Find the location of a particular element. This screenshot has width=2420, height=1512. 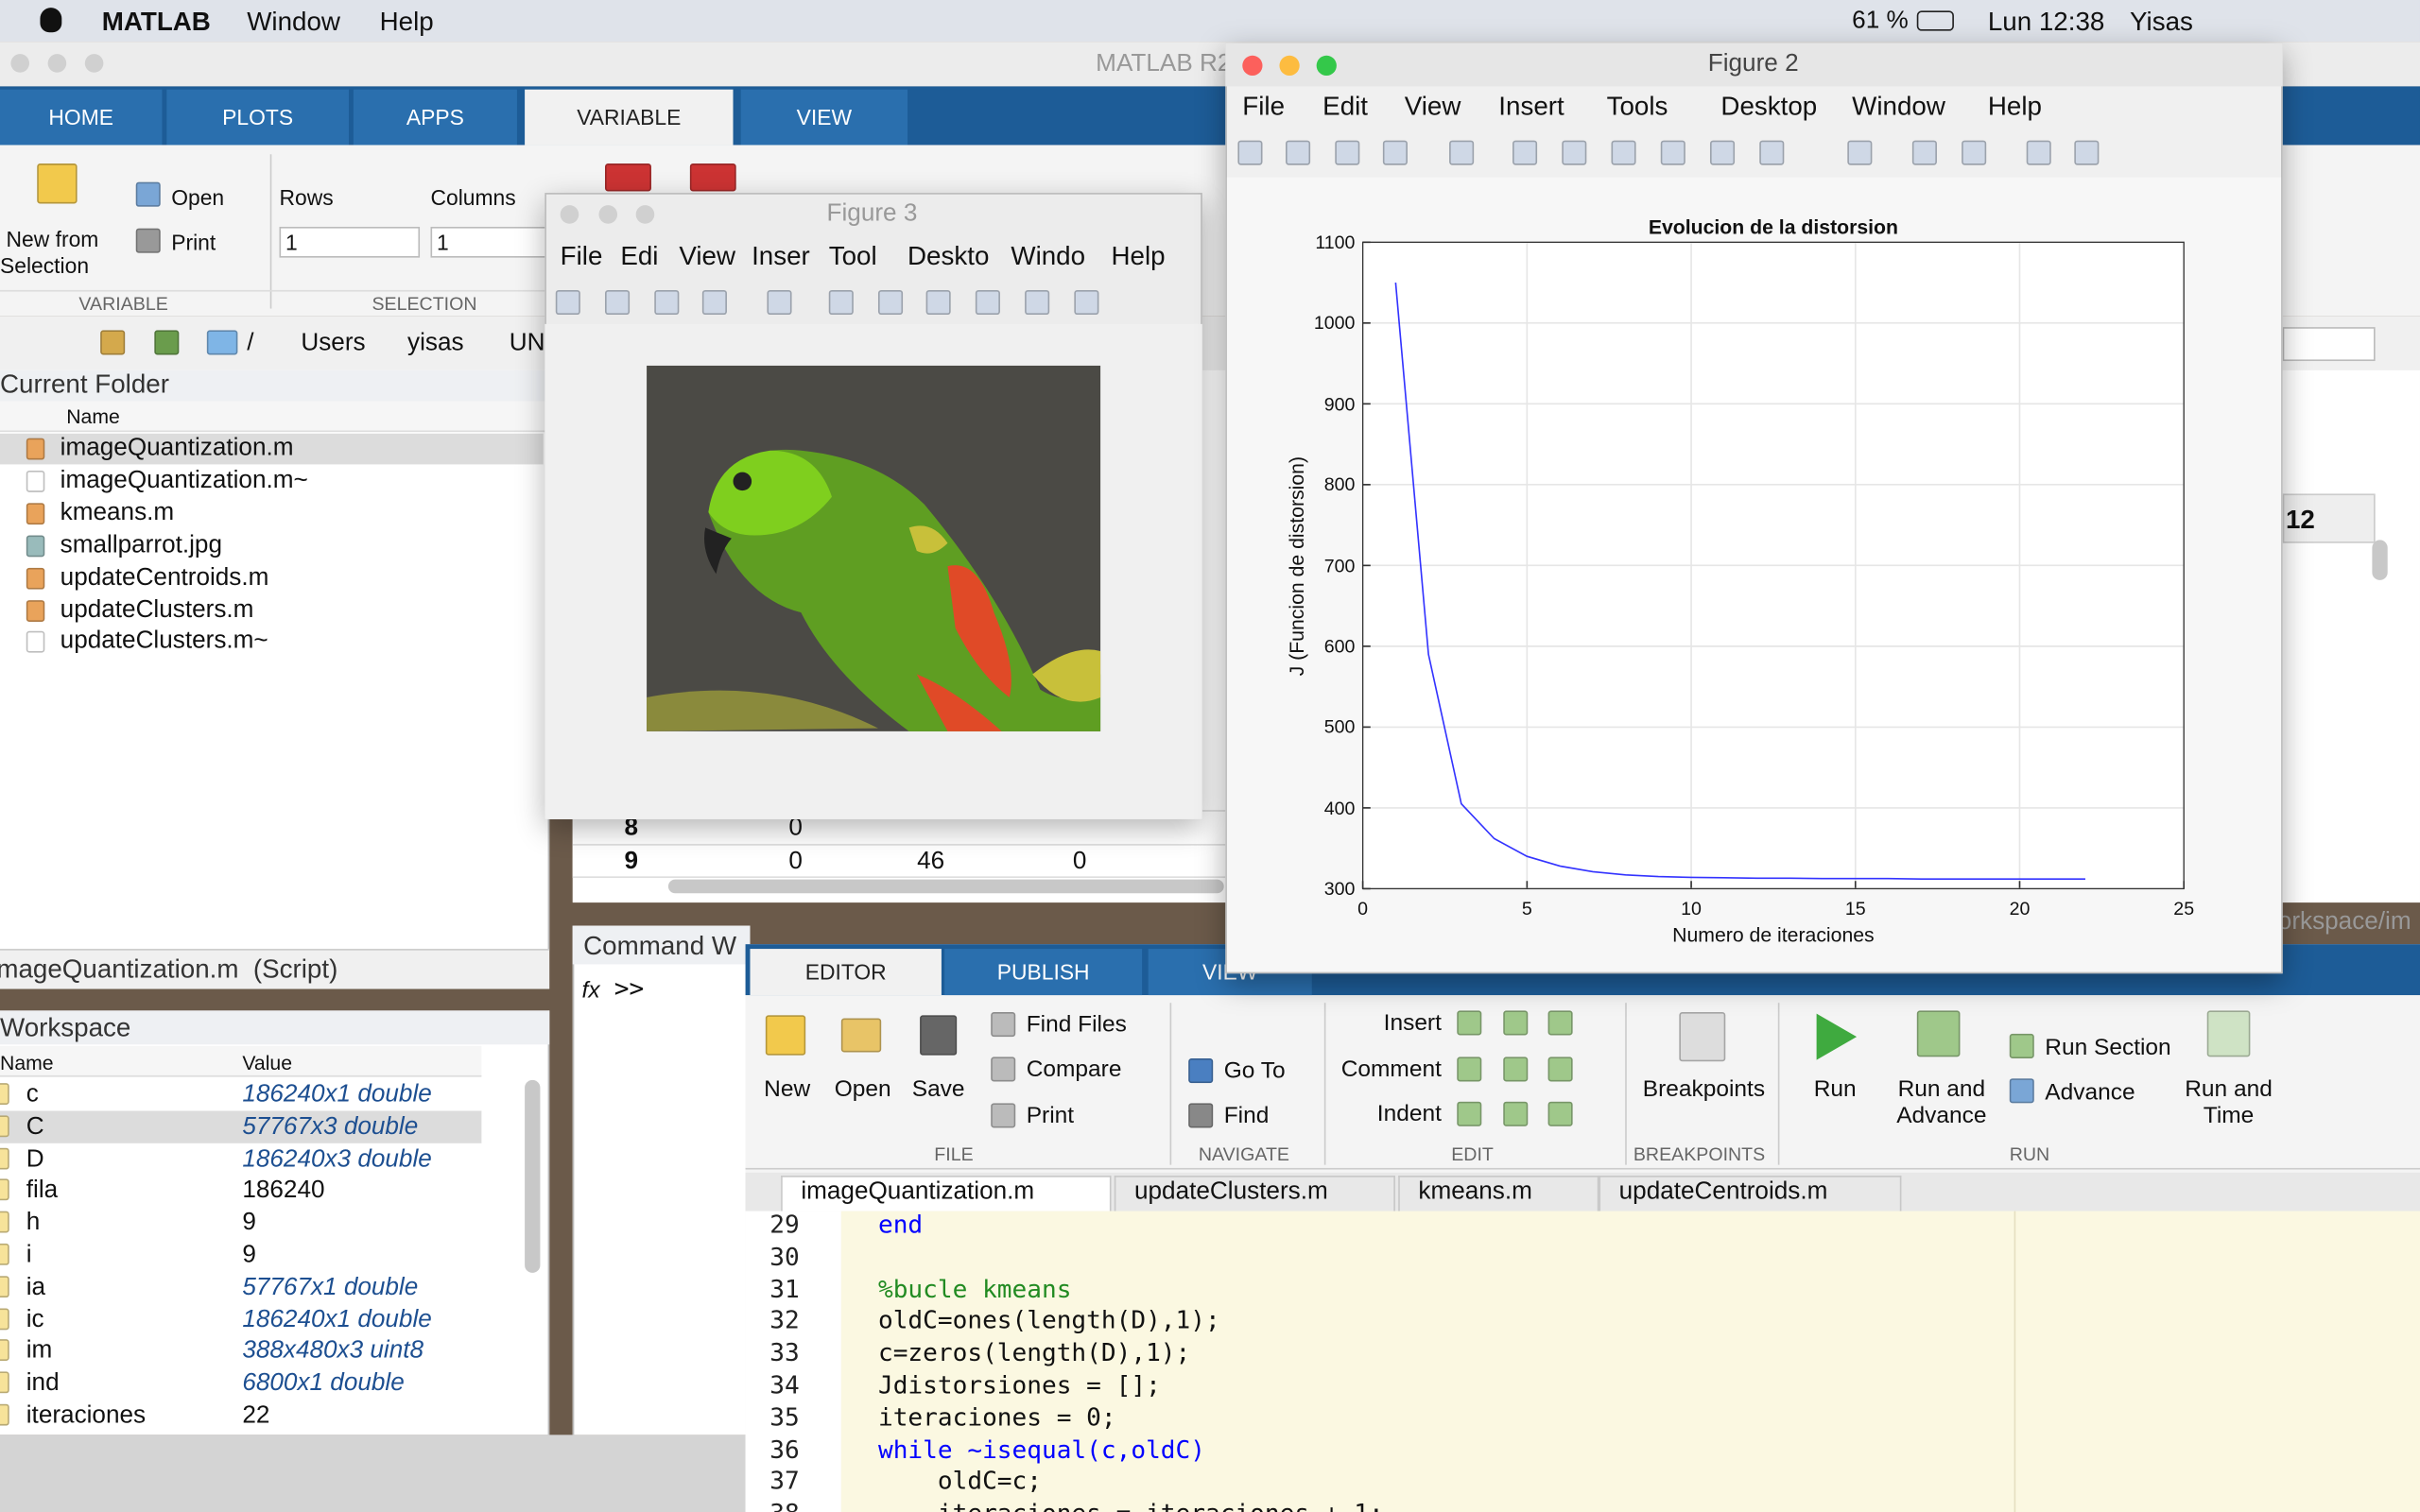

tab-label: HOME is located at coordinates (80, 117).